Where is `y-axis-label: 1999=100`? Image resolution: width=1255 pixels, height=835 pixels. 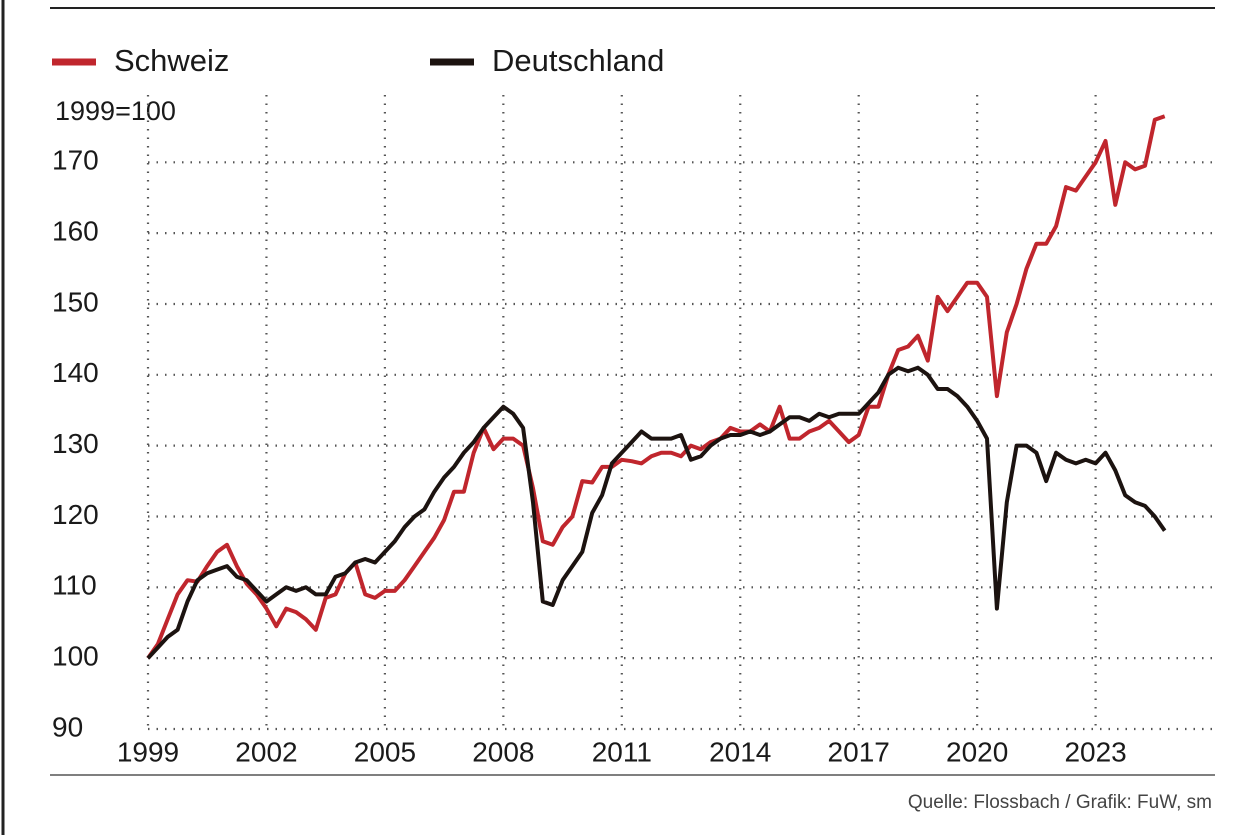 y-axis-label: 1999=100 is located at coordinates (115, 111).